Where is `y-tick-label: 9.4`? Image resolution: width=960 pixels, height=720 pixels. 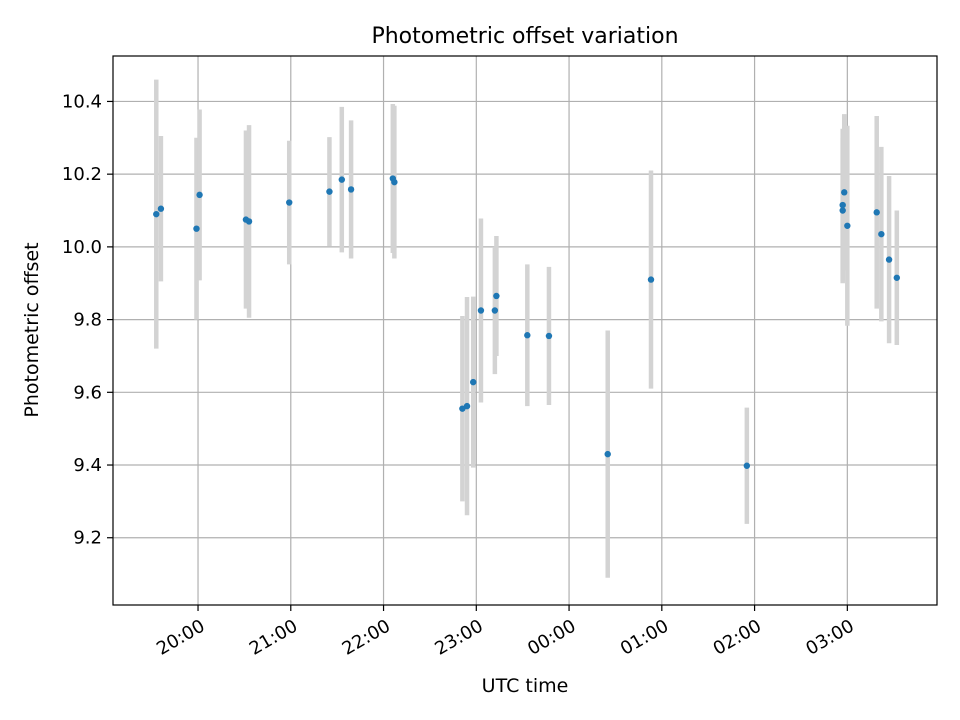 y-tick-label: 9.4 is located at coordinates (87, 465).